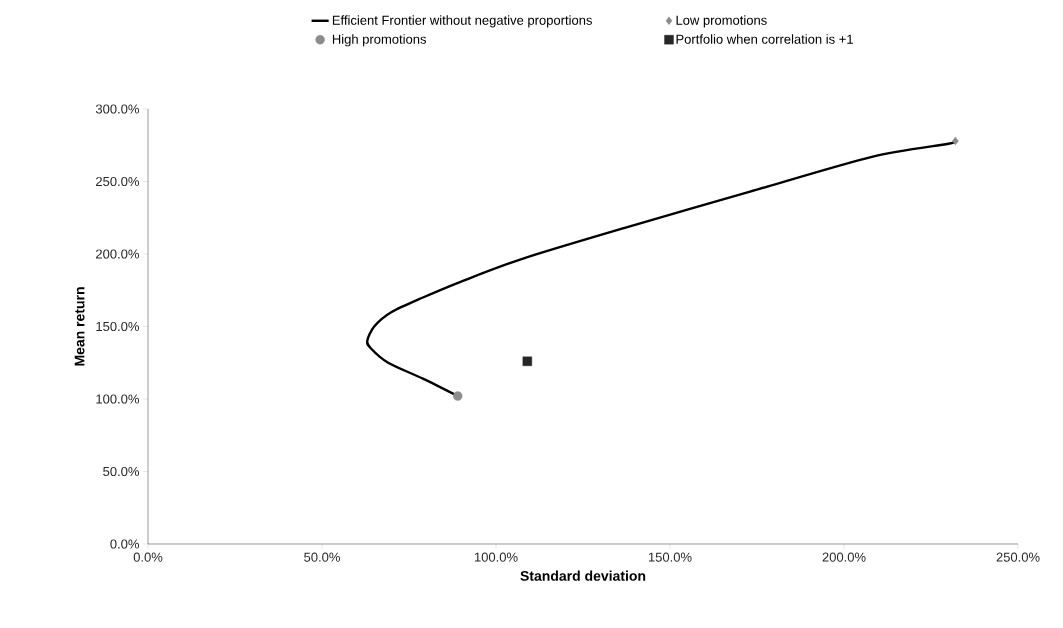 The image size is (1063, 628). I want to click on y-tick-label: 150.0%, so click(118, 326).